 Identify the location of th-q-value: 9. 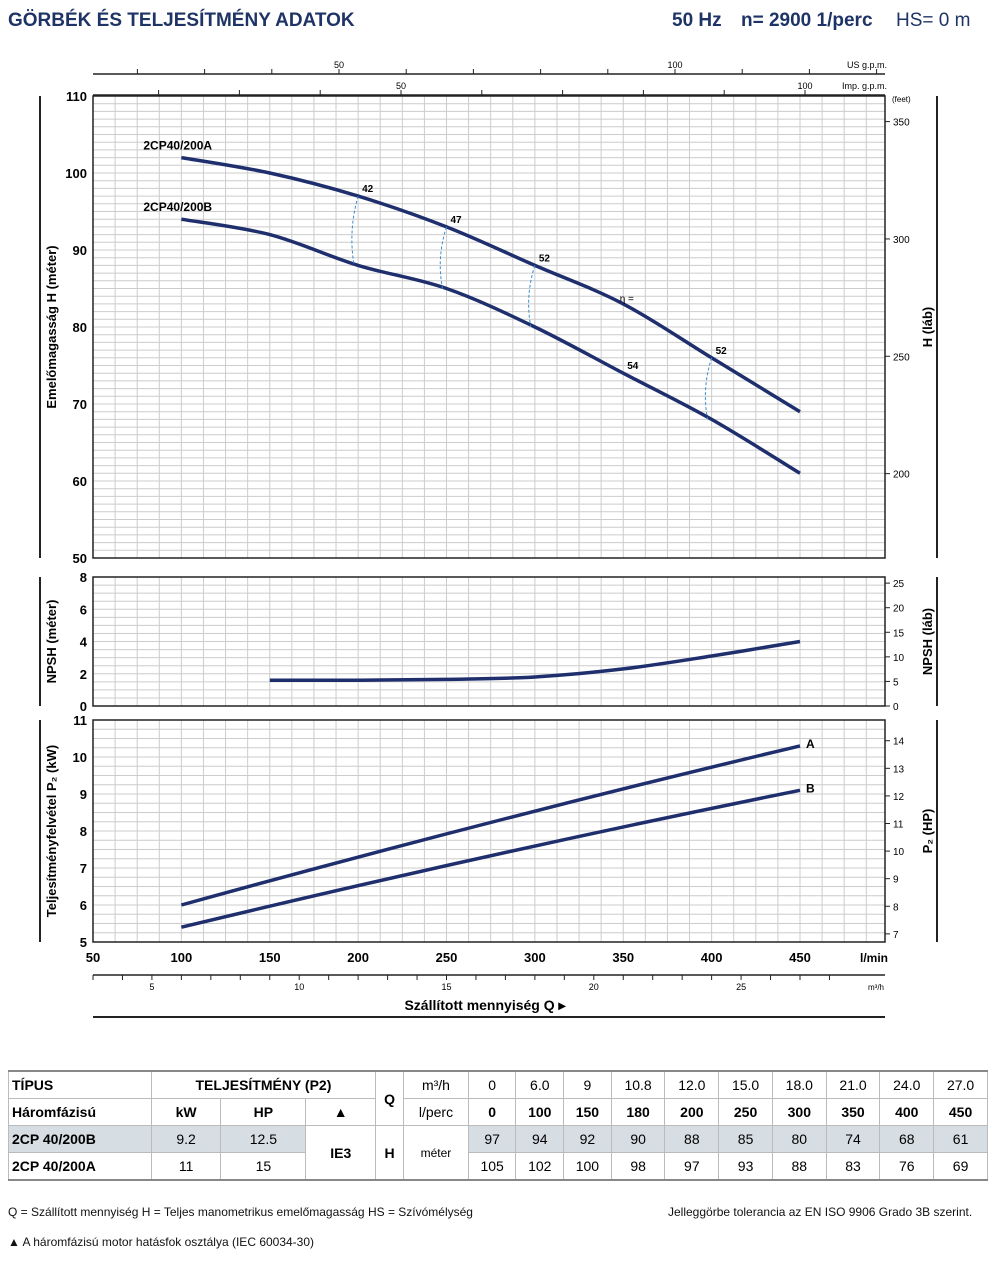
(587, 1084).